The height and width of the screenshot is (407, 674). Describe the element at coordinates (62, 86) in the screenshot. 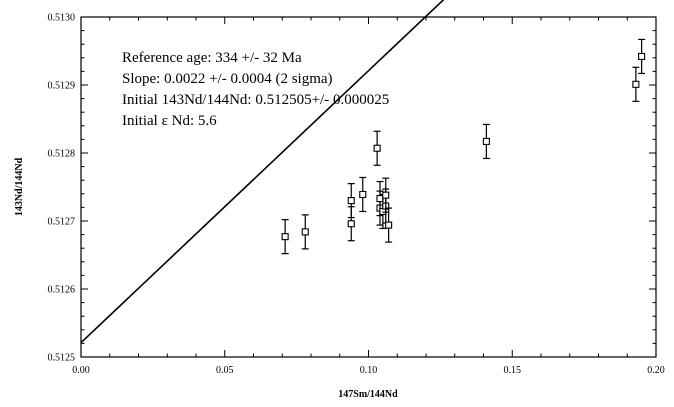

I see `y-tick-label: 0.5129` at that location.